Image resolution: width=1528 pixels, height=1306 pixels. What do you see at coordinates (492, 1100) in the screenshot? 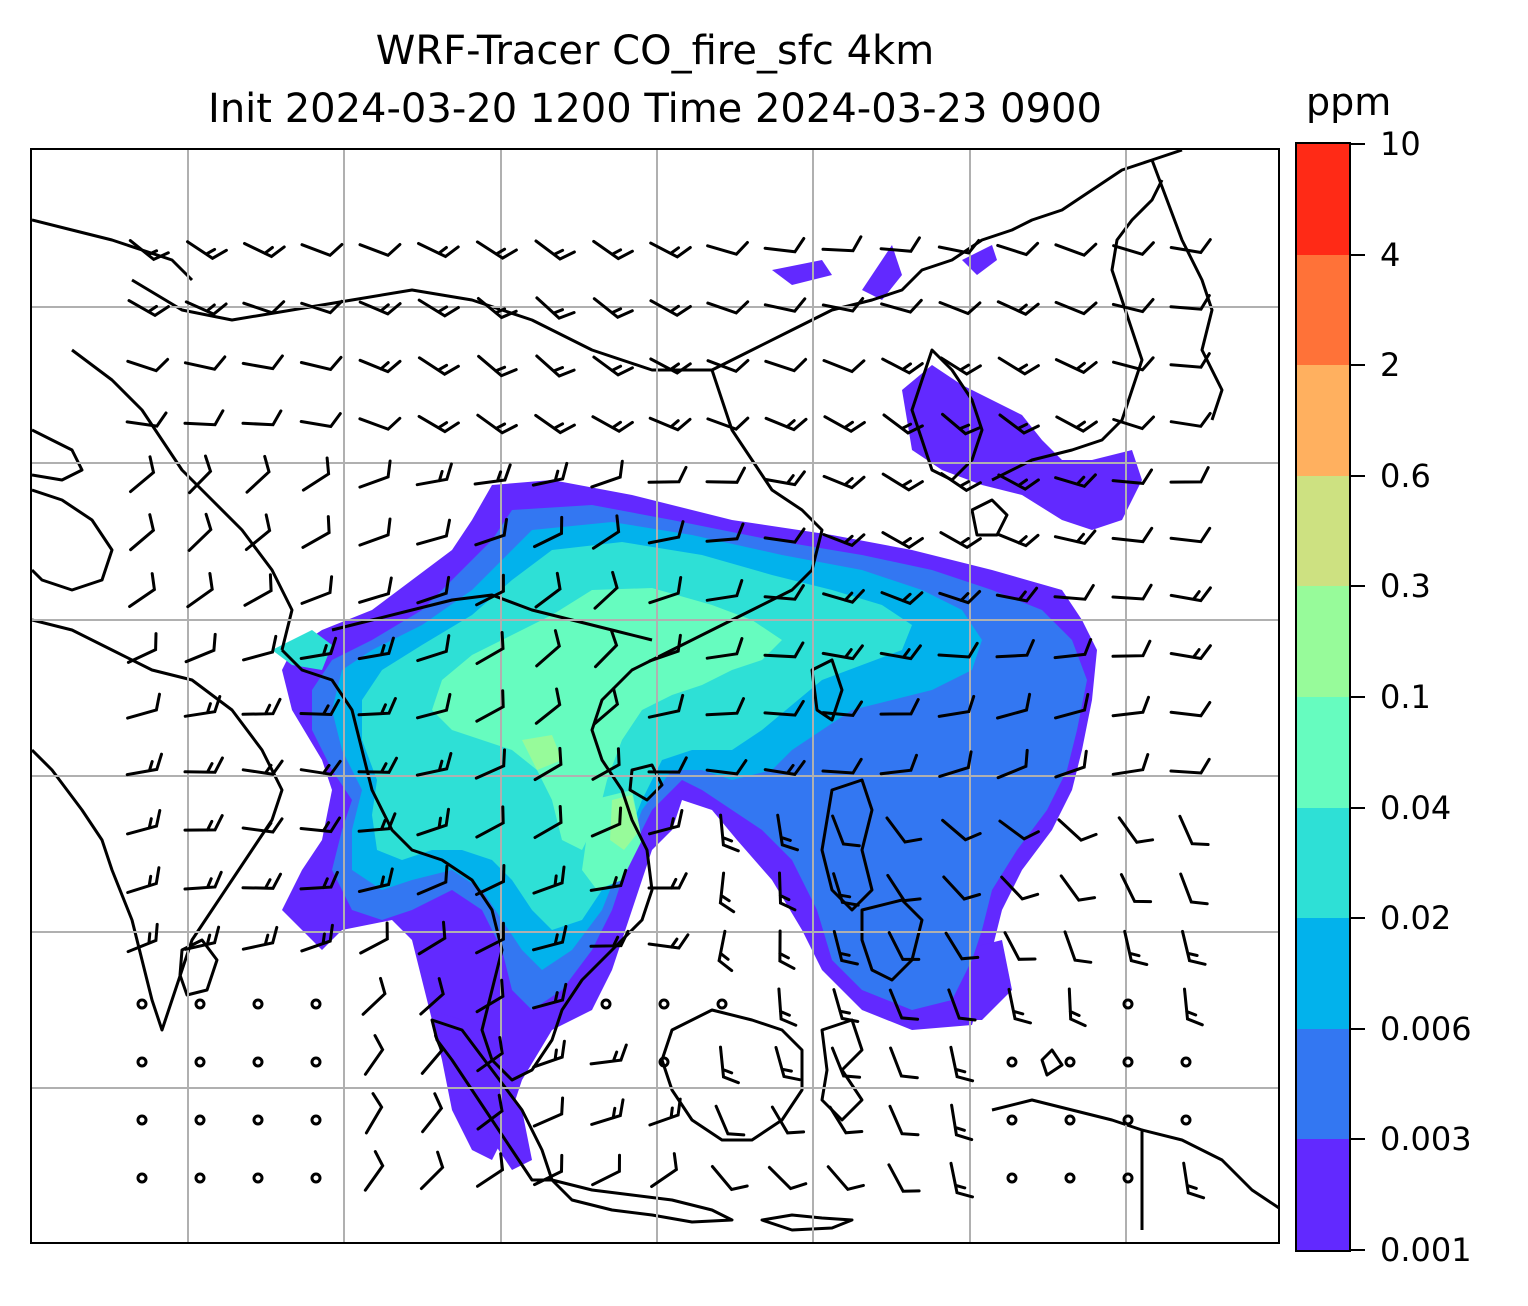
I see `coast-sumatra` at bounding box center [492, 1100].